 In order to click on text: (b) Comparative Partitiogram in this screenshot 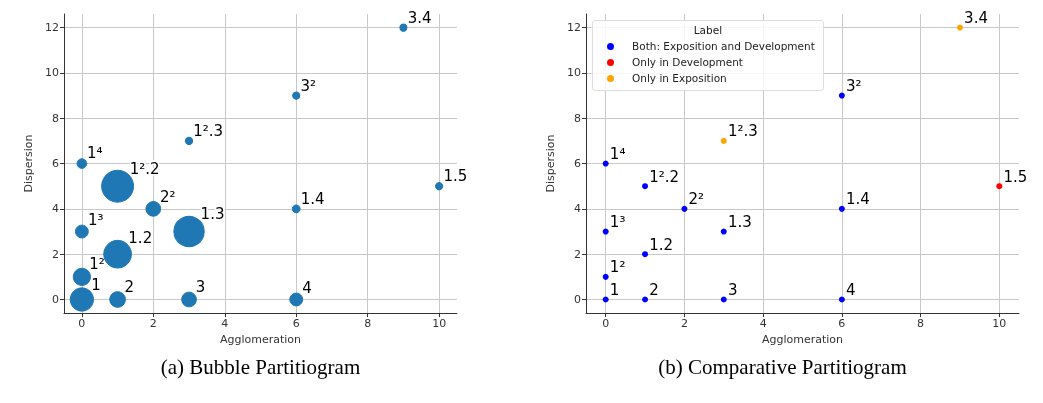, I will do `click(782, 367)`.